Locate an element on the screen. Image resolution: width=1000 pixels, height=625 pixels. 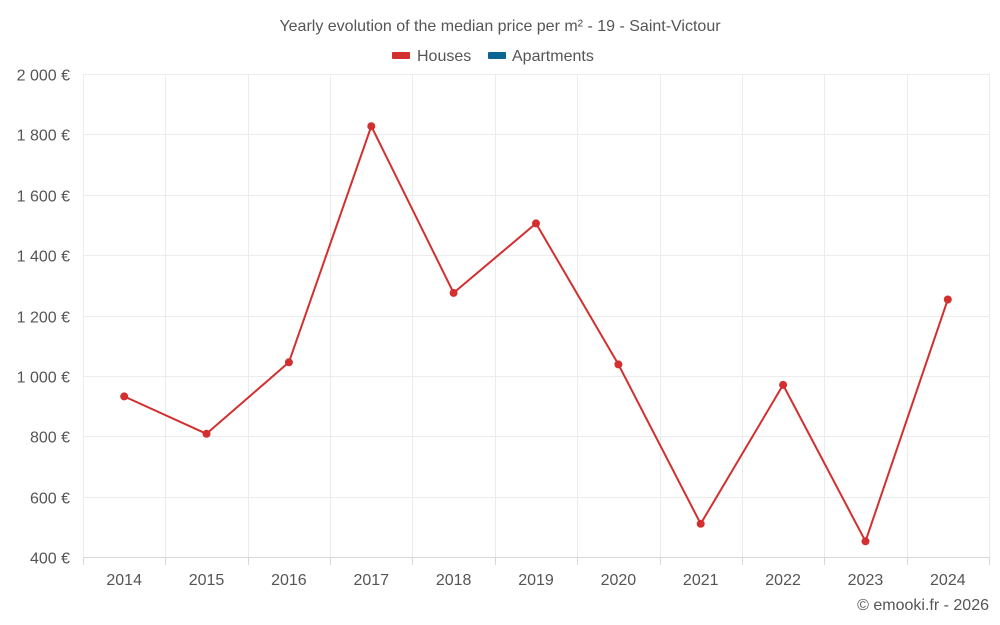
legend-swatch-apartments is located at coordinates (497, 55).